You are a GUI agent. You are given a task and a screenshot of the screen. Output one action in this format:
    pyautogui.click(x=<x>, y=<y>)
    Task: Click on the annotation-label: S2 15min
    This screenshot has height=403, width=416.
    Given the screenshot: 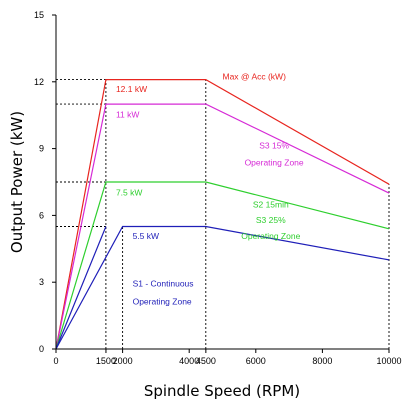 What is the action you would take?
    pyautogui.click(x=271, y=205)
    